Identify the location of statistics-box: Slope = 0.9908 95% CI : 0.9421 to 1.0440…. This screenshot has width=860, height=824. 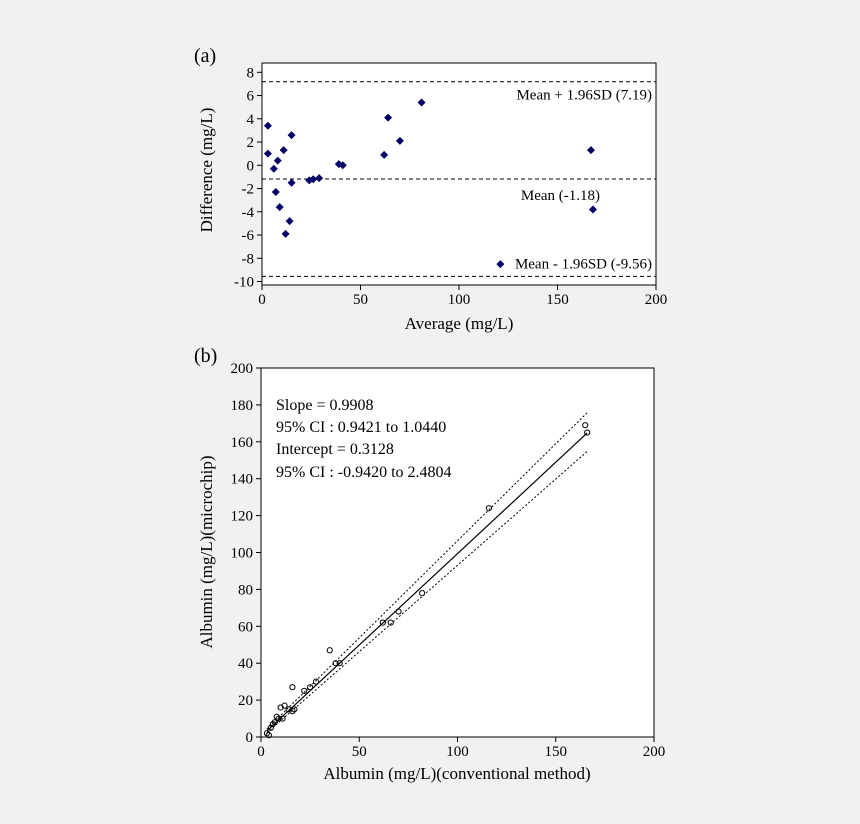
(364, 439).